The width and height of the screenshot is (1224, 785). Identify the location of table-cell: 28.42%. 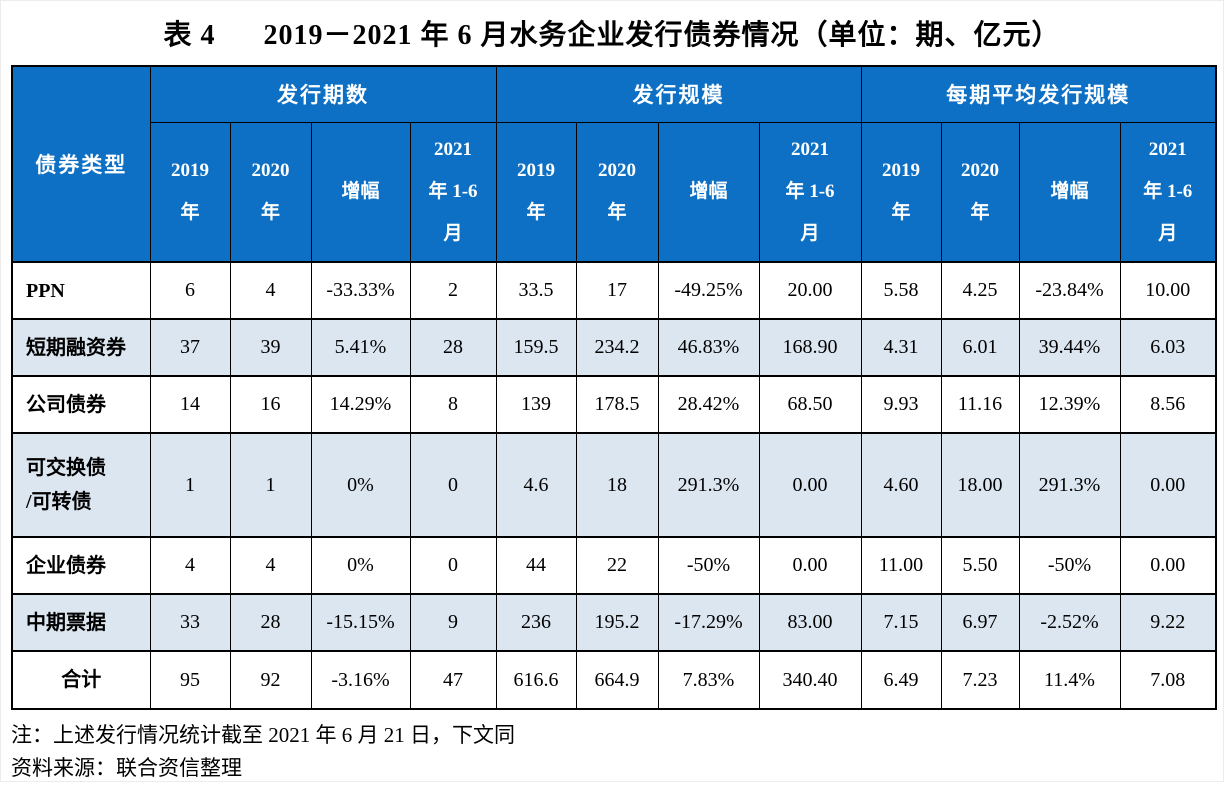
(708, 404).